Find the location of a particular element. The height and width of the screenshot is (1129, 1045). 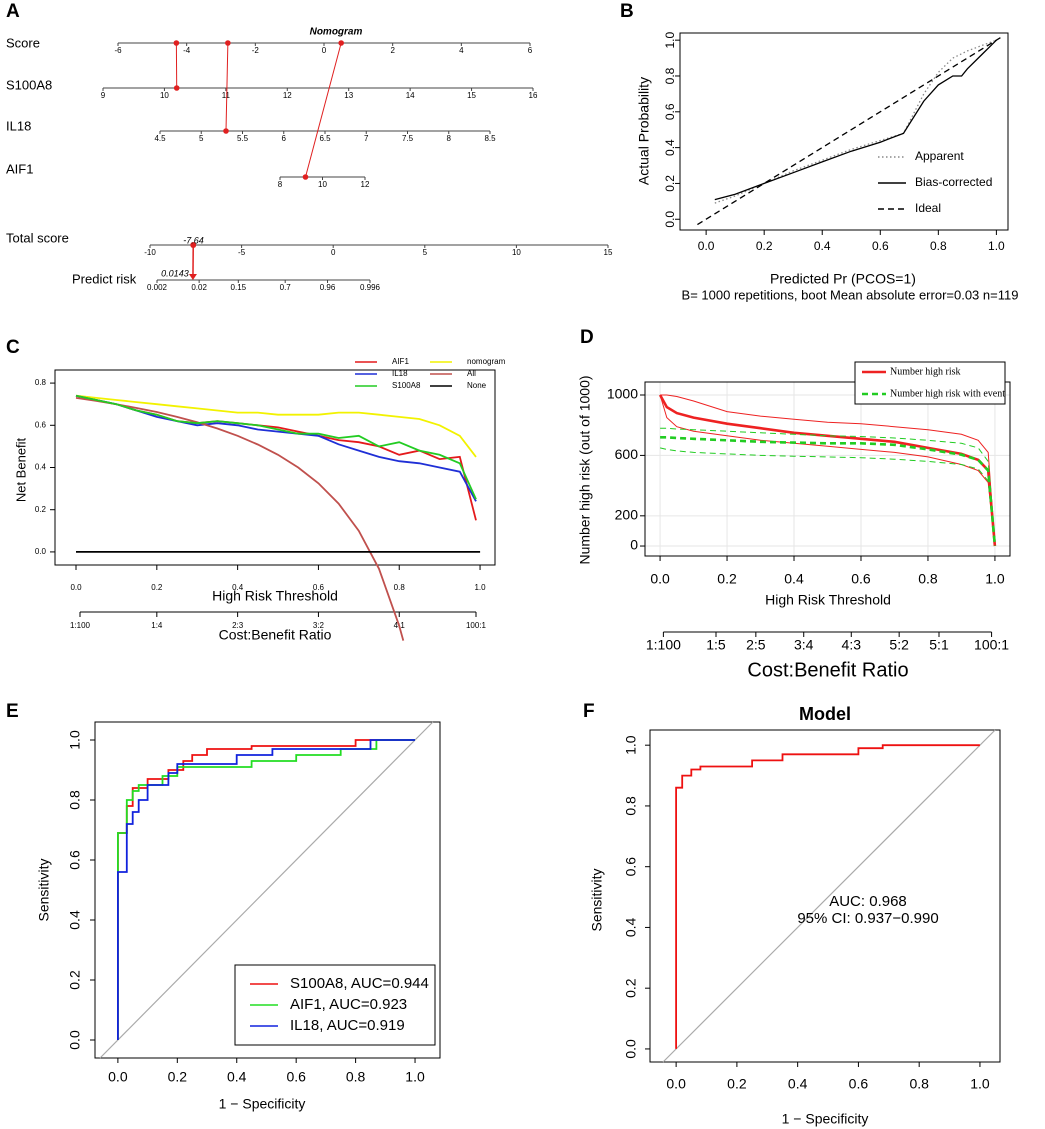

total-point is located at coordinates (193, 245).